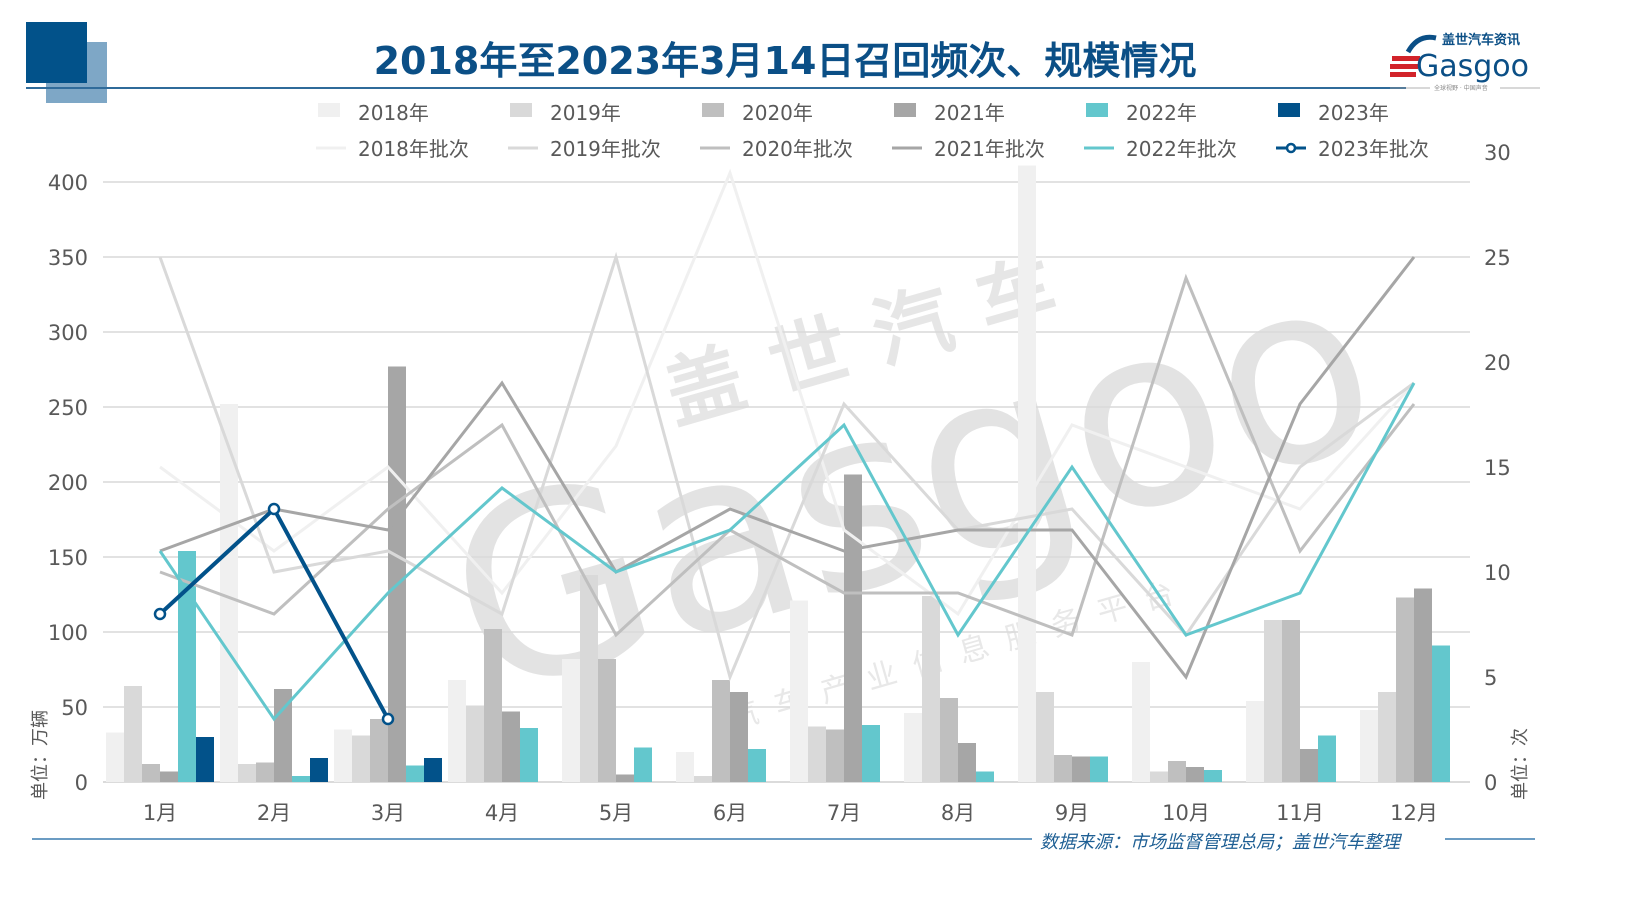  What do you see at coordinates (393, 113) in the screenshot?
I see `legend-label-2018: 2018年` at bounding box center [393, 113].